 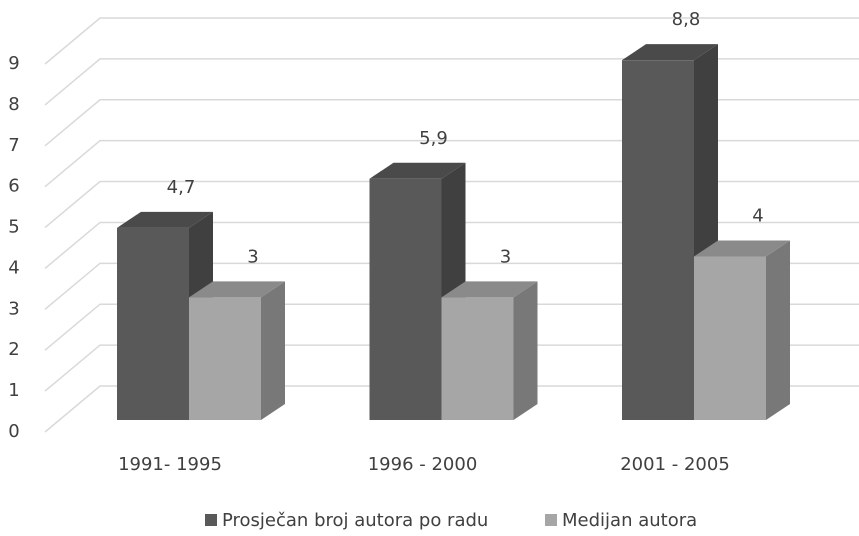 I want to click on y-tick-label: 3, so click(x=13, y=308).